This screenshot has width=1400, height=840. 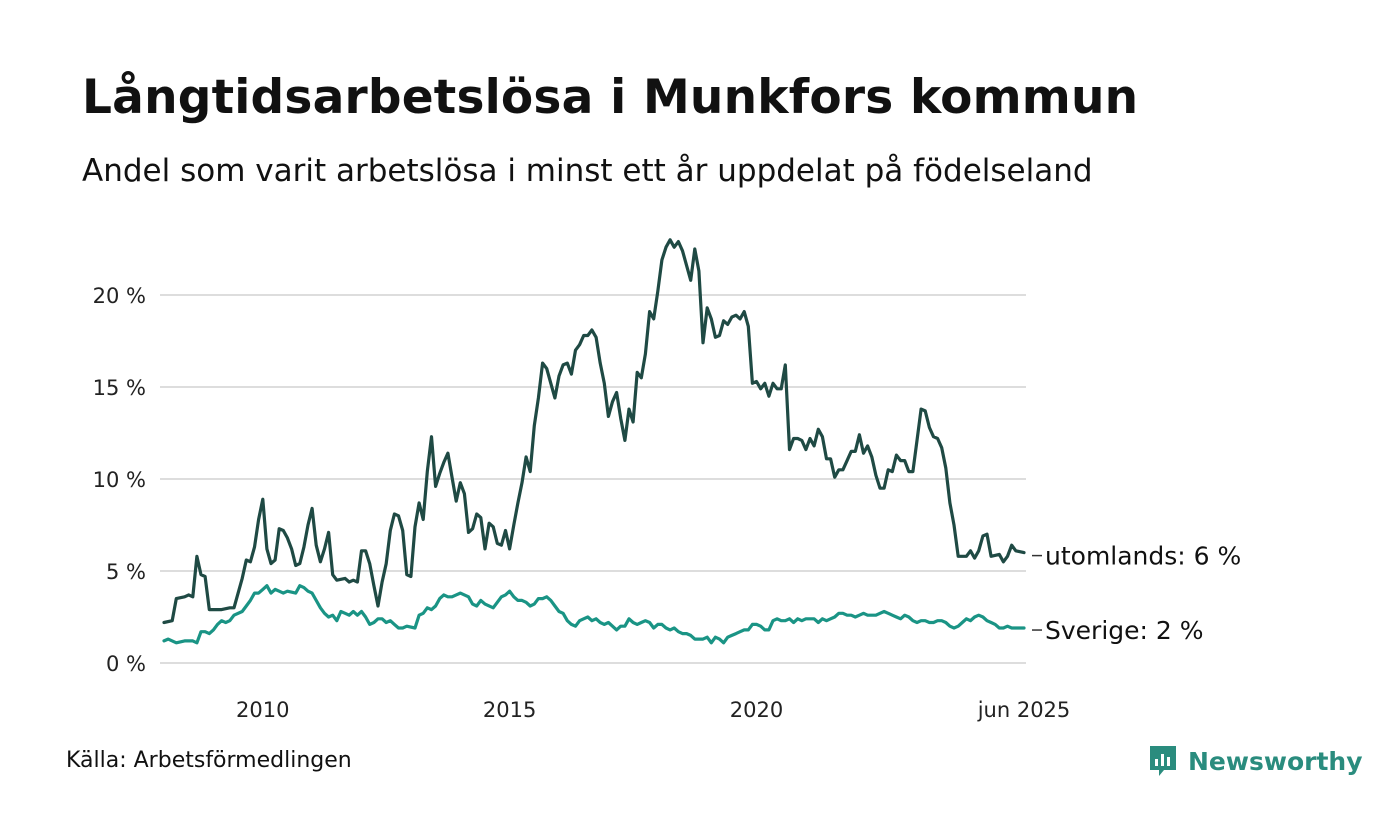 What do you see at coordinates (1163, 761) in the screenshot?
I see `newsworthy-logo-icon` at bounding box center [1163, 761].